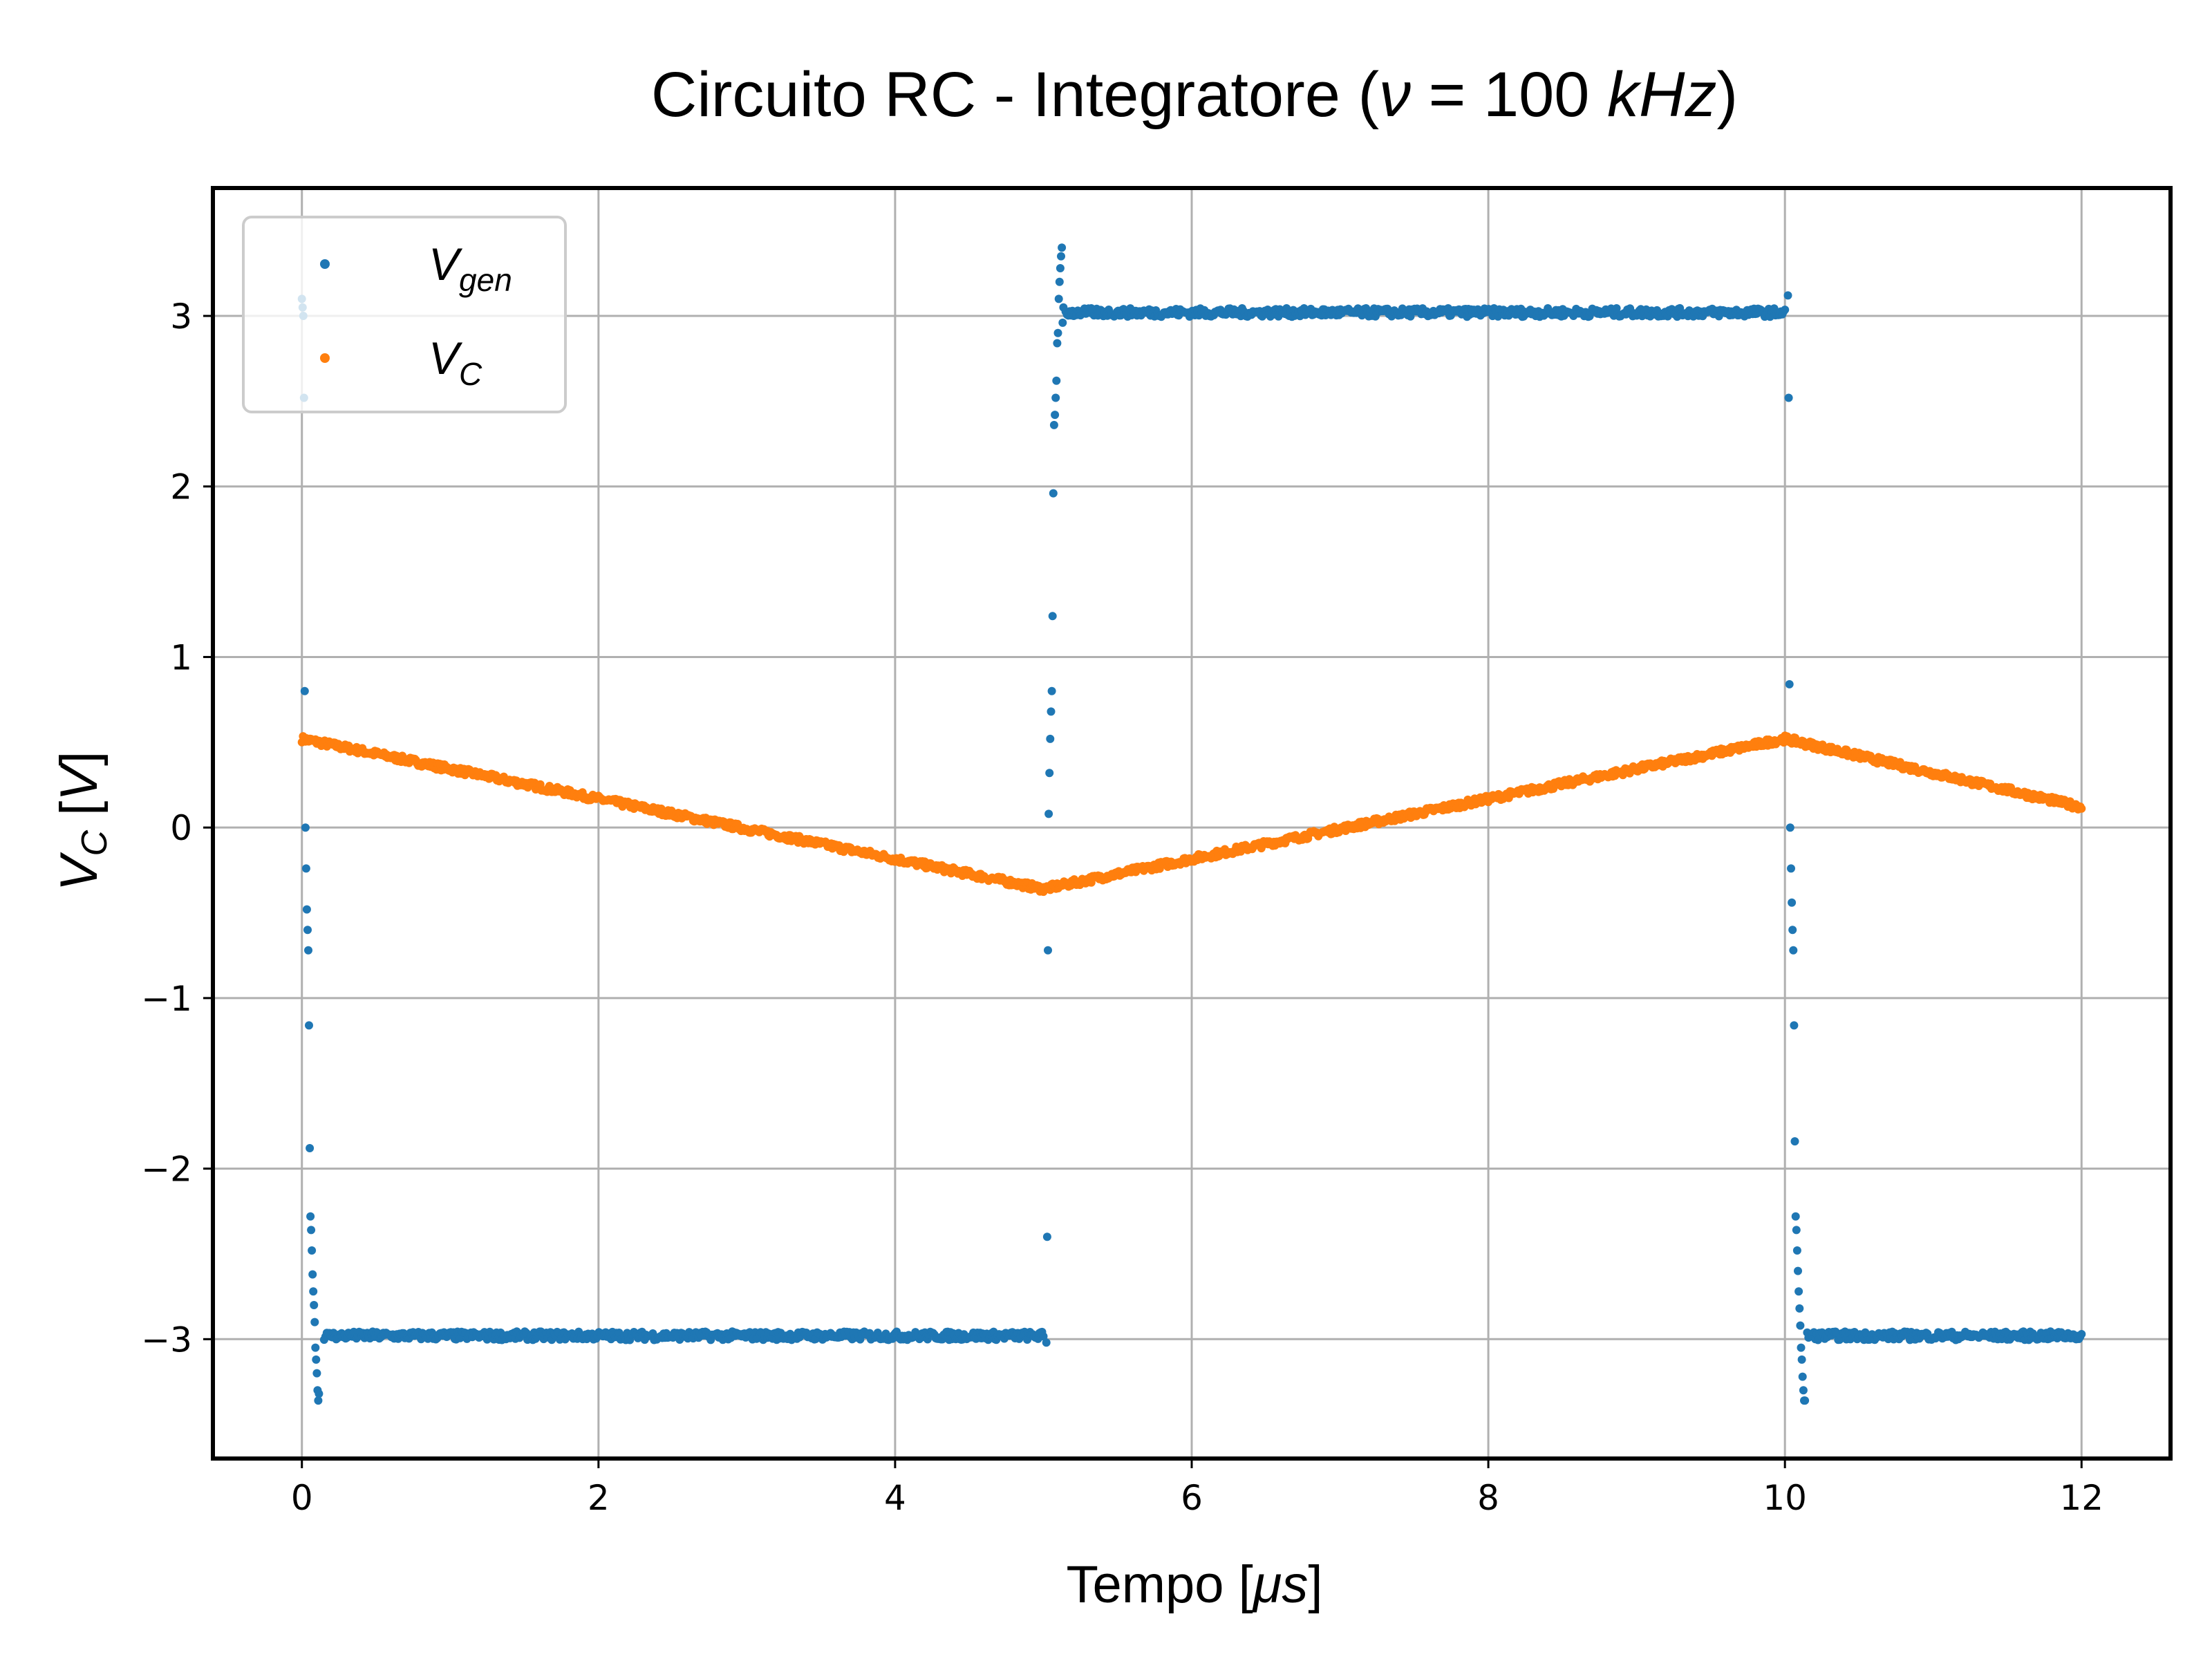 The height and width of the screenshot is (1659, 2212). What do you see at coordinates (470, 268) in the screenshot?
I see `legend-label-vgen: Vgen` at bounding box center [470, 268].